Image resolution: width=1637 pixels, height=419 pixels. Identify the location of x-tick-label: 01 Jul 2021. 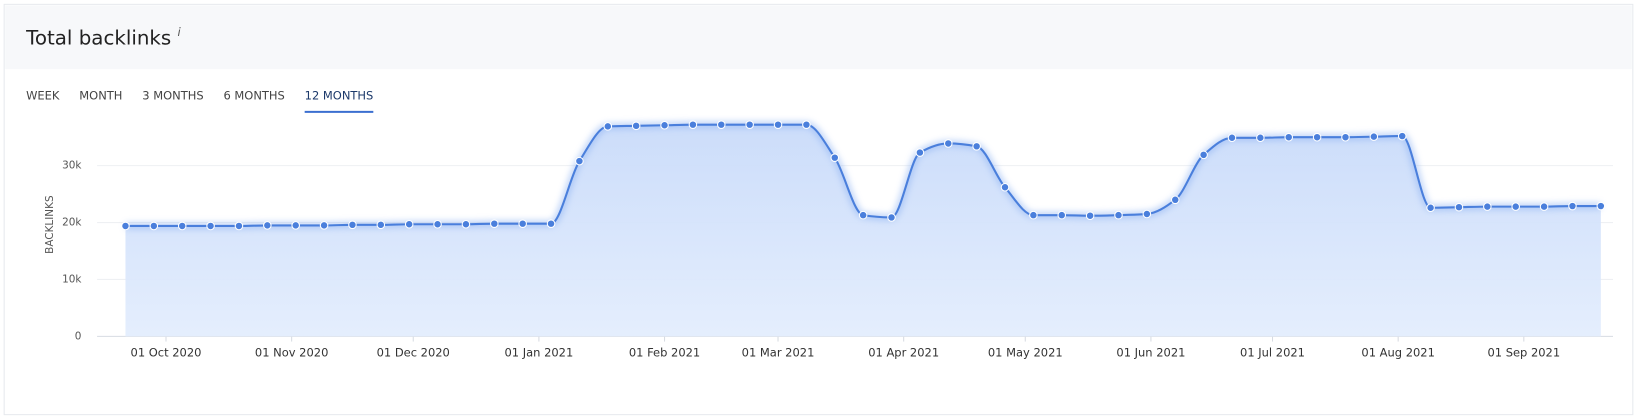
(1272, 353).